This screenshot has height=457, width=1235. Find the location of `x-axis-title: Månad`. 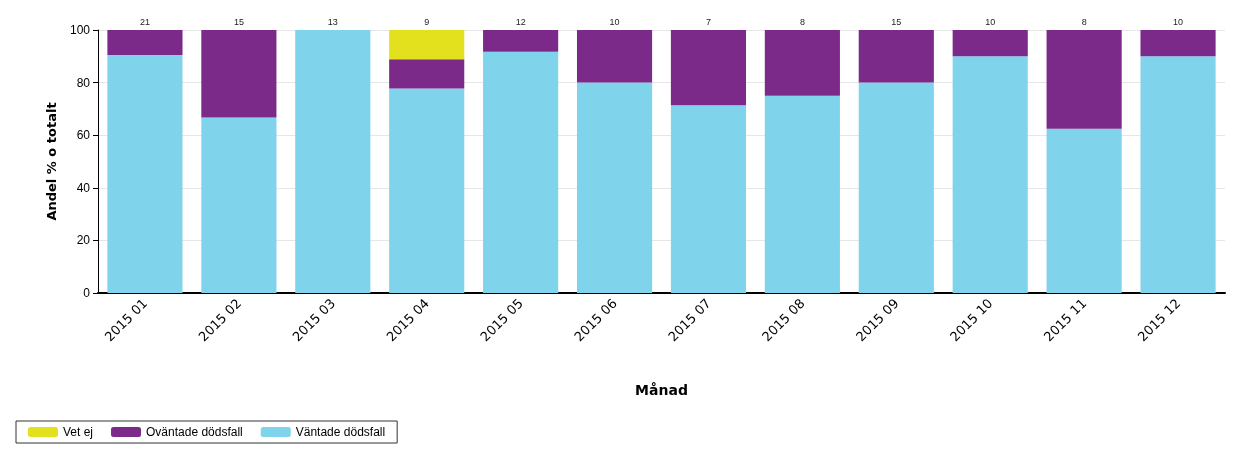

x-axis-title: Månad is located at coordinates (661, 390).